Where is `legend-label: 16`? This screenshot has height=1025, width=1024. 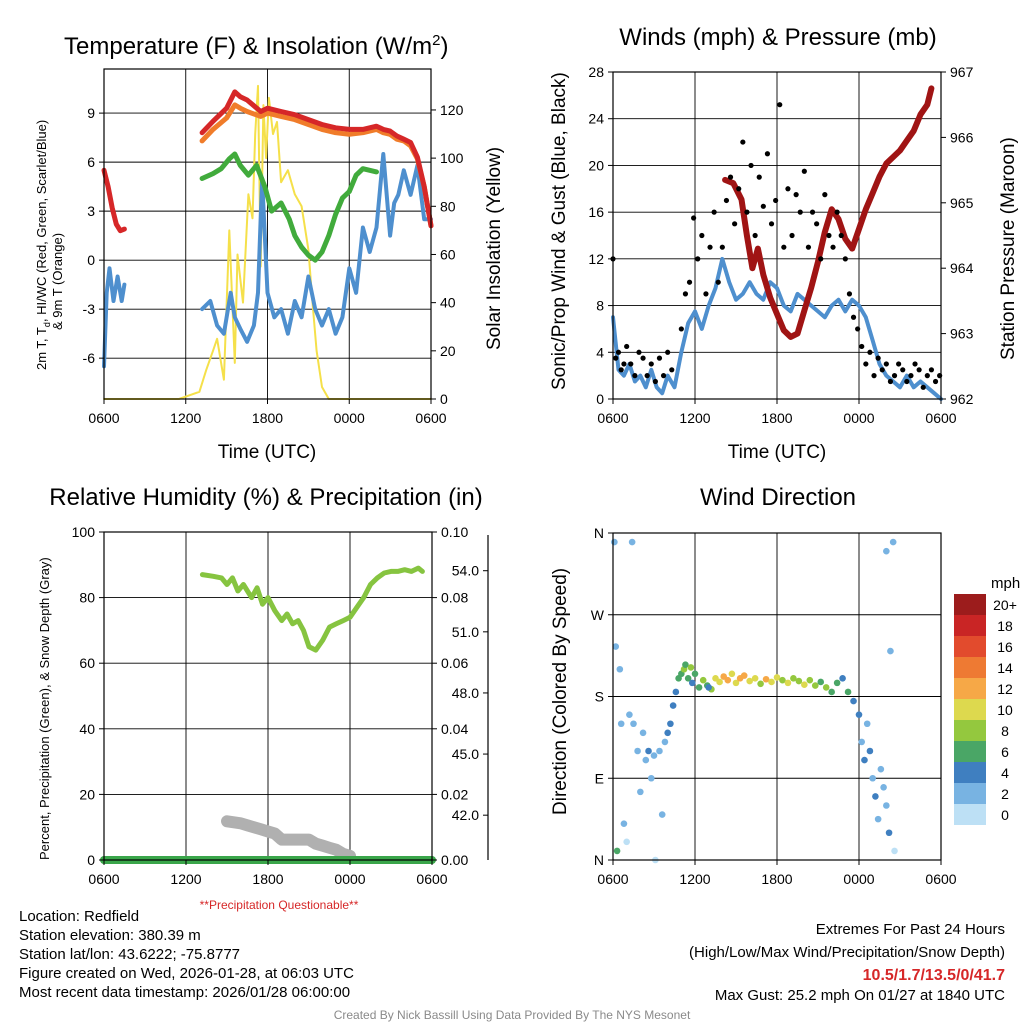
legend-label: 16 is located at coordinates (1005, 647).